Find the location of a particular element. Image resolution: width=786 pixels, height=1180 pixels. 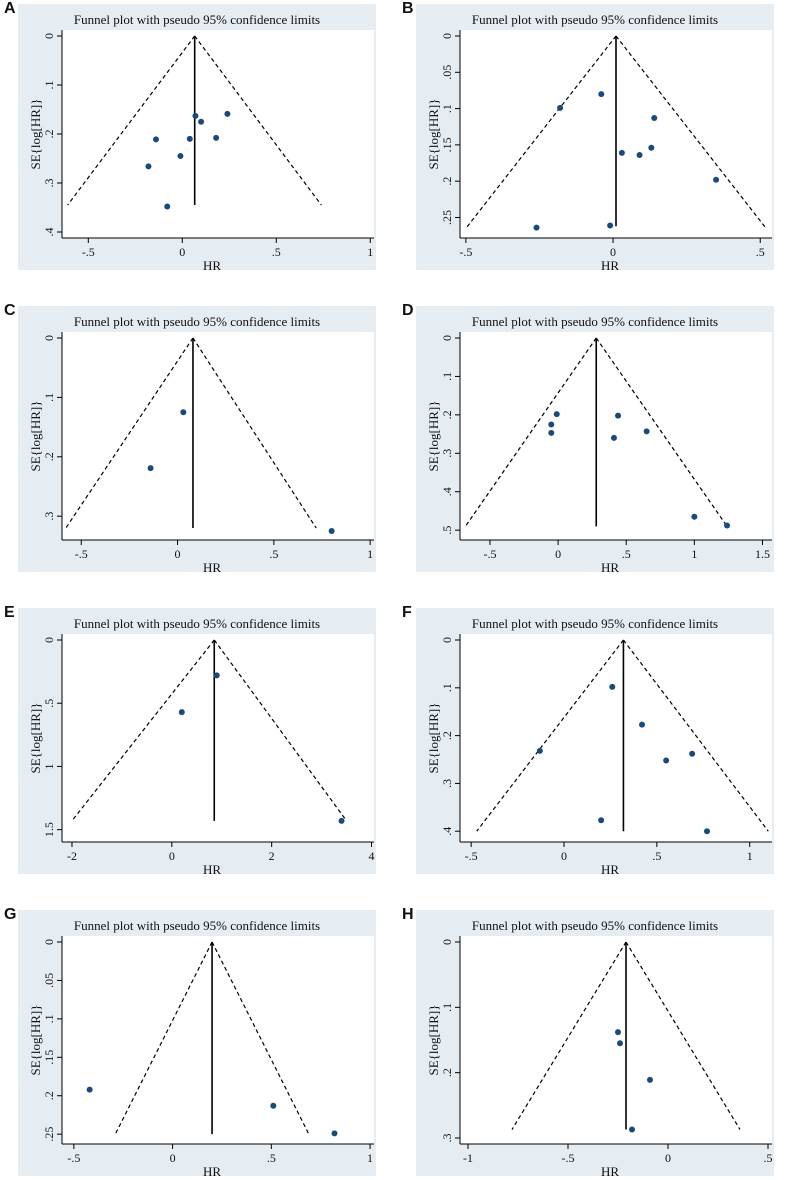

plot-region is located at coordinates (218, 436).